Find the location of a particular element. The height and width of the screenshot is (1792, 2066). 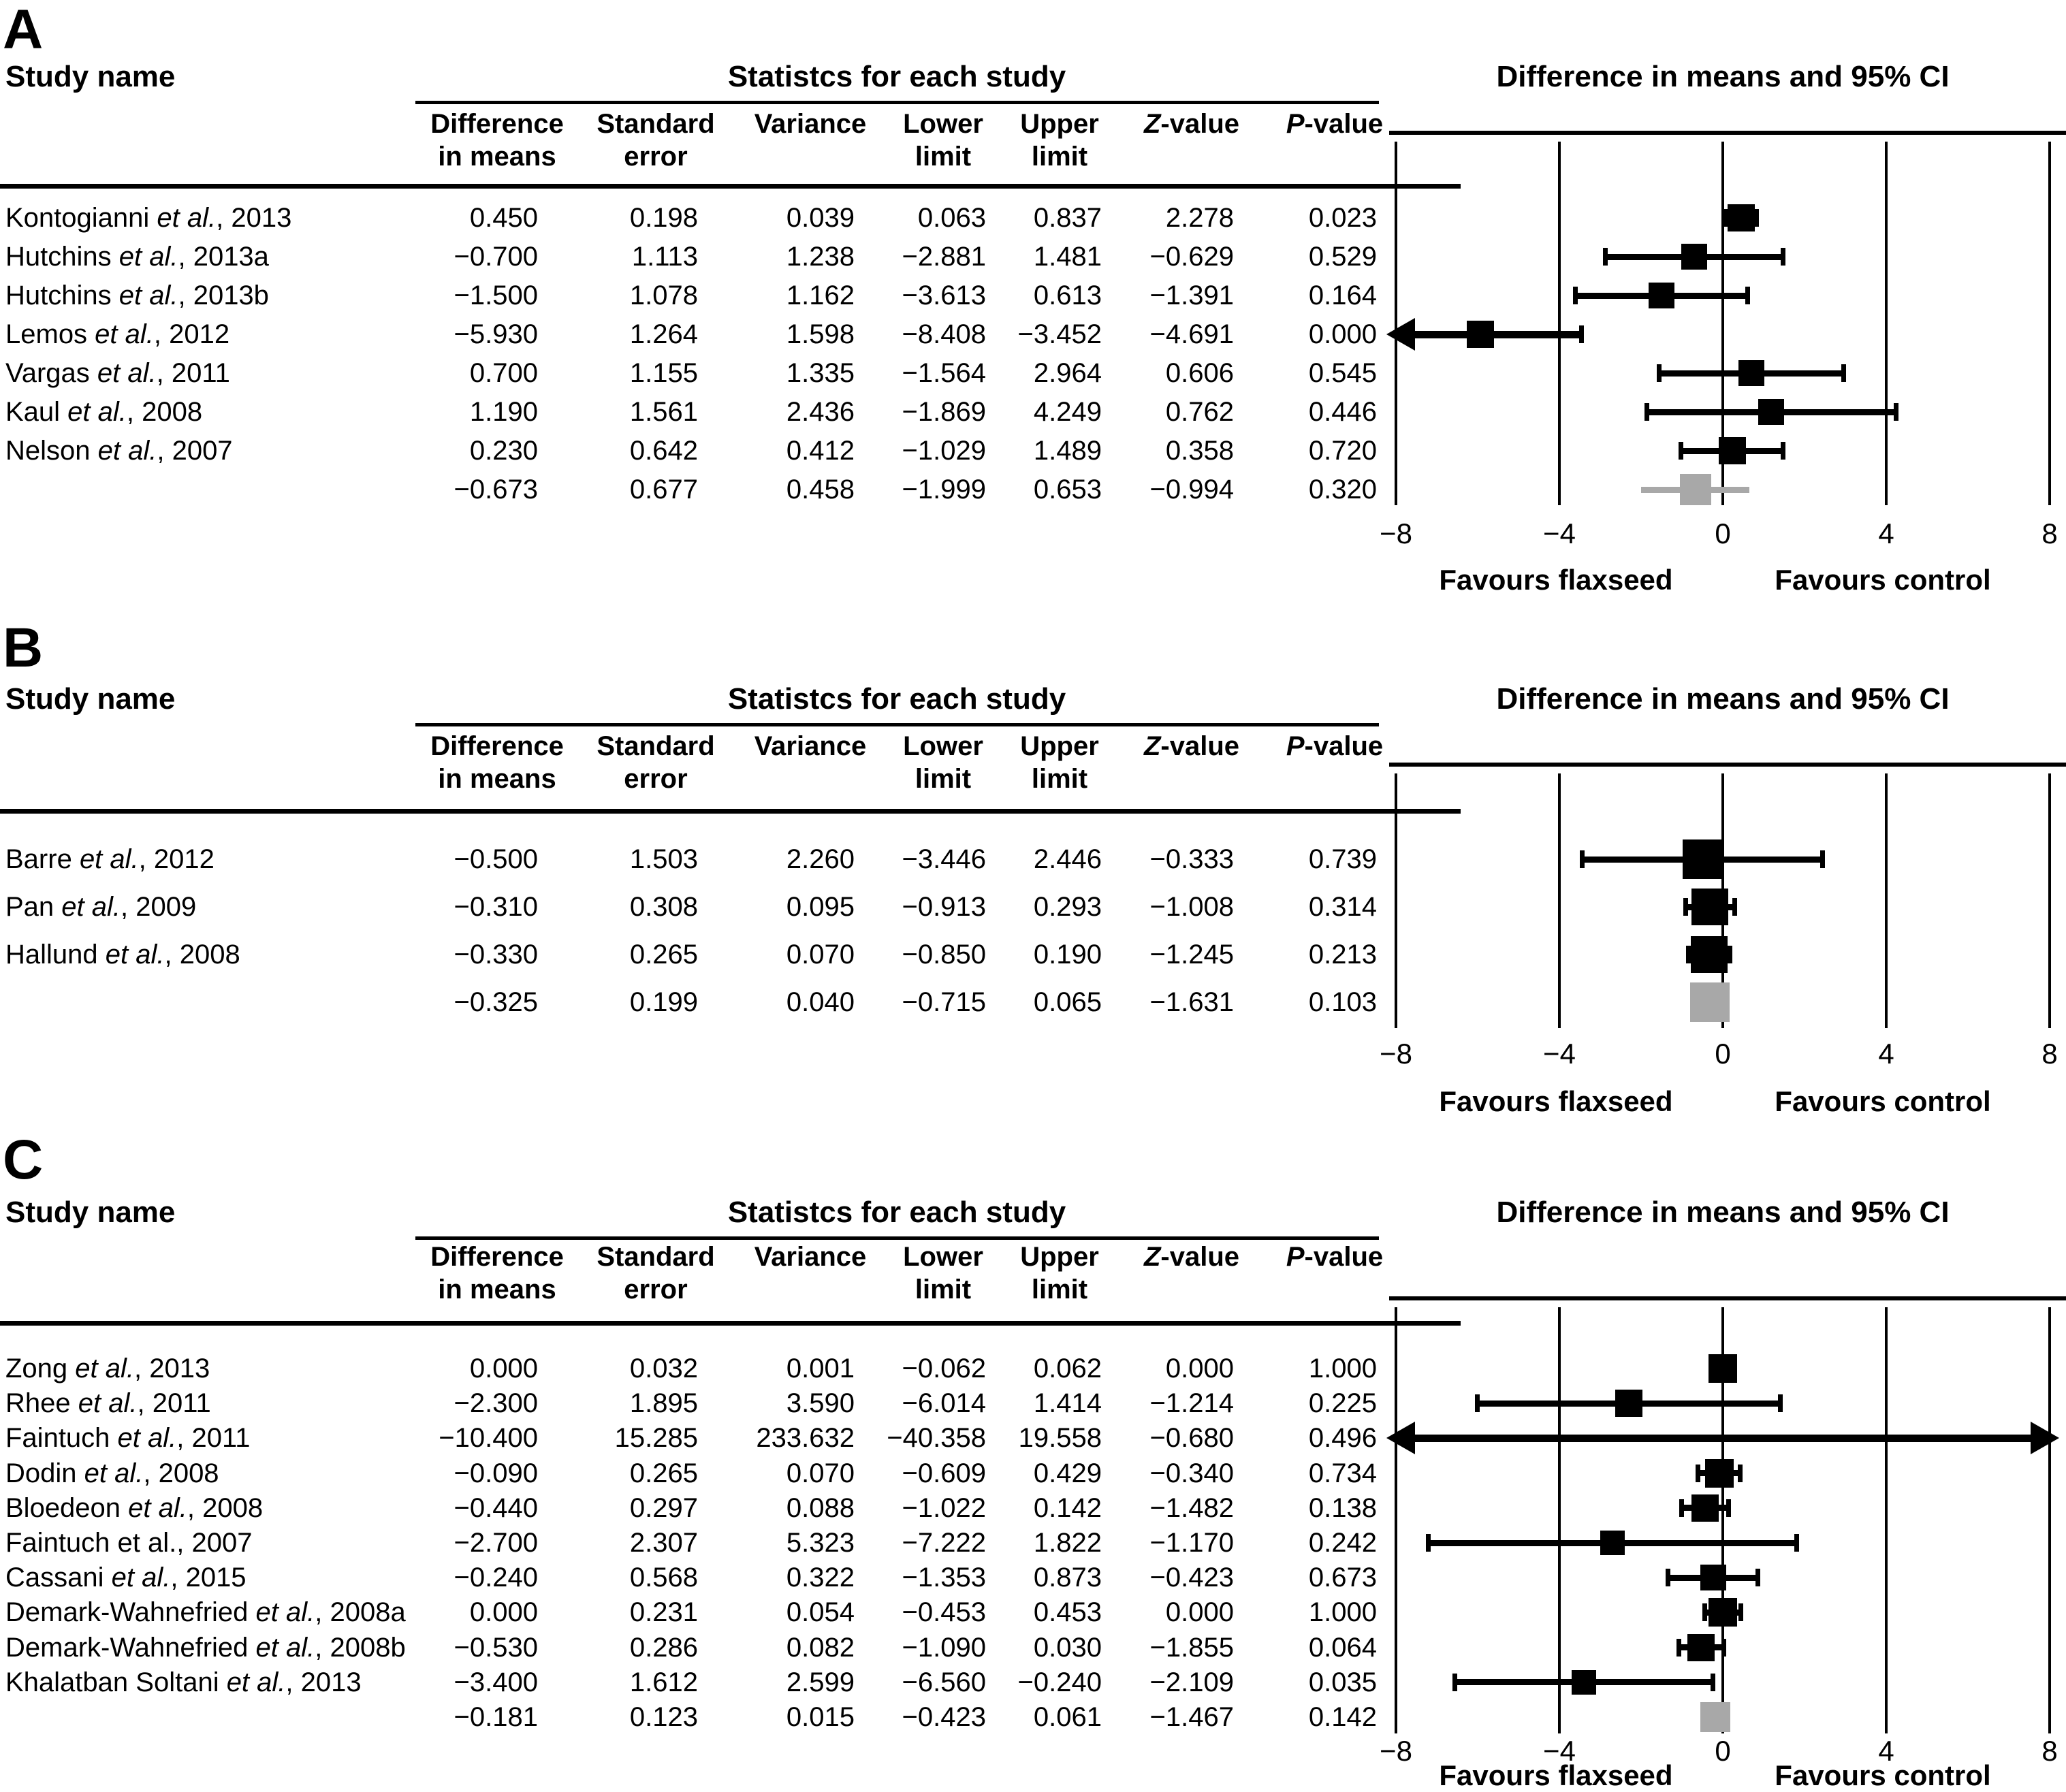

study-name-year: , 2008 is located at coordinates (202, 955).